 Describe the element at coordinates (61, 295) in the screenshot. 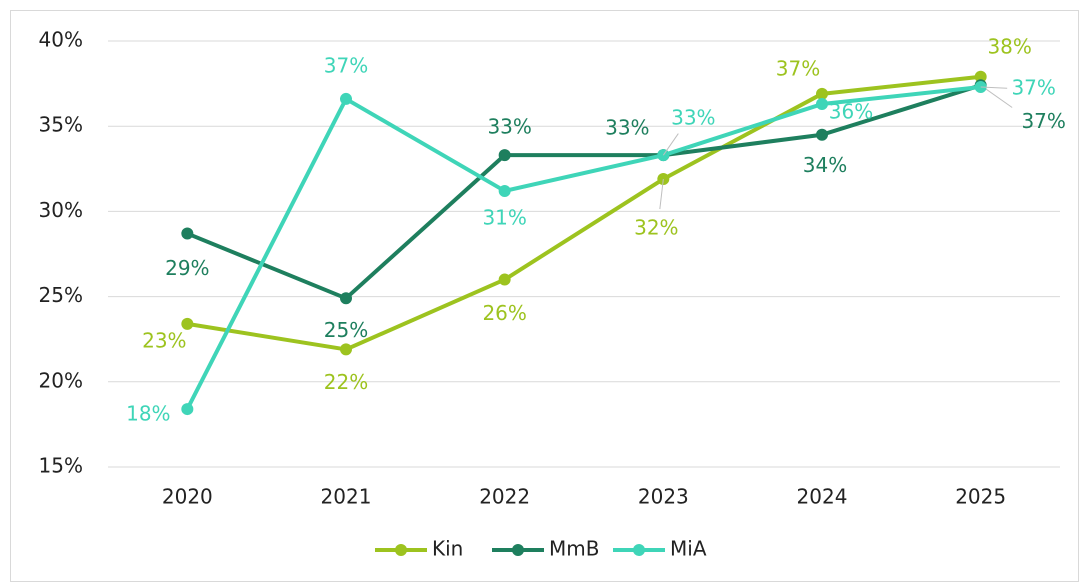

I see `y-tick-label: 25%` at that location.